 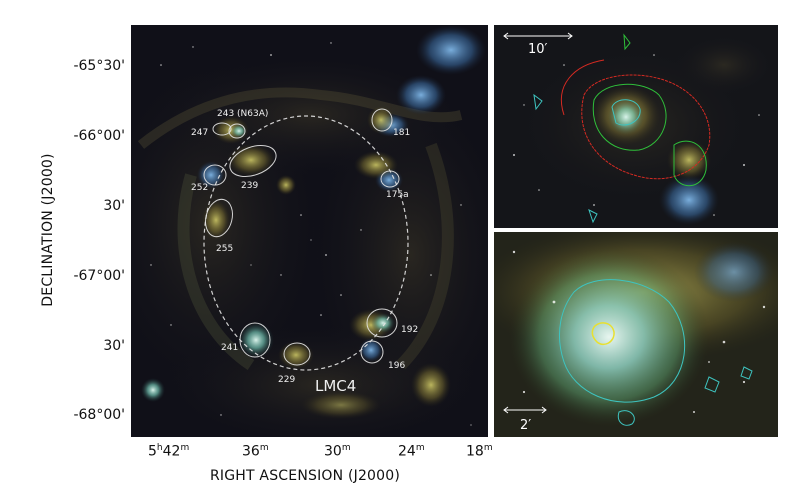 I want to click on x-tick-label: 5h42m, so click(x=169, y=451).